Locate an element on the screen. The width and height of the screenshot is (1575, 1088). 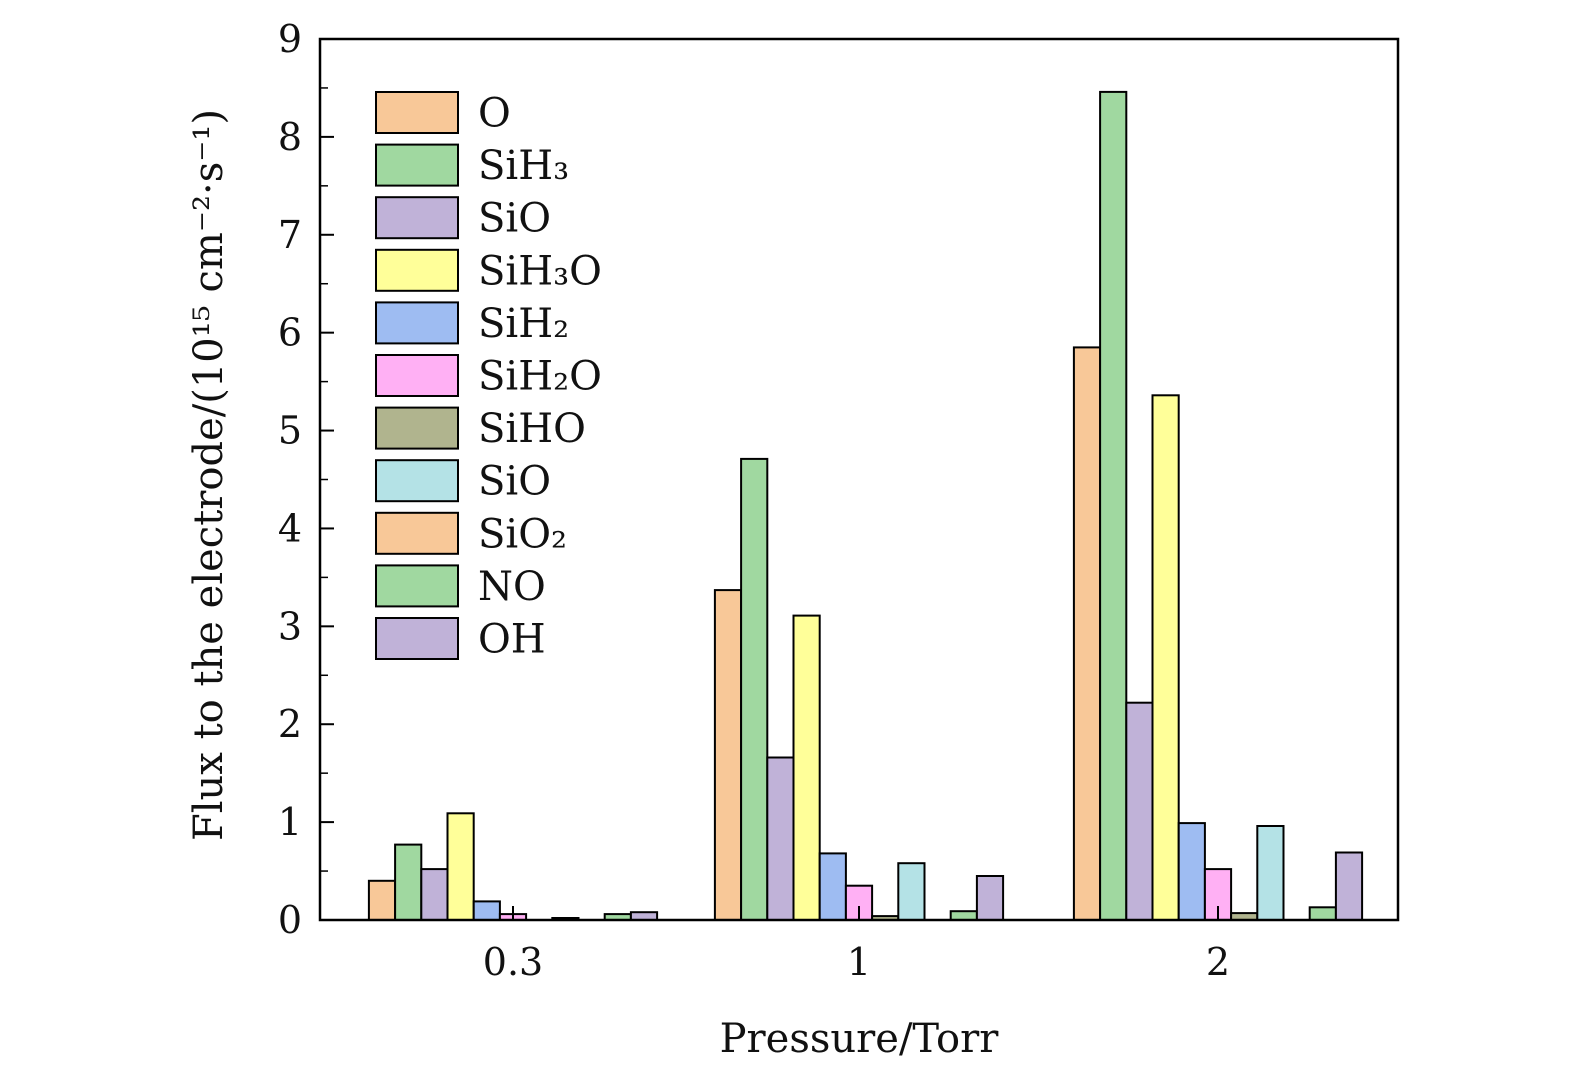
legend-label-8: SiO₂ is located at coordinates (522, 534).